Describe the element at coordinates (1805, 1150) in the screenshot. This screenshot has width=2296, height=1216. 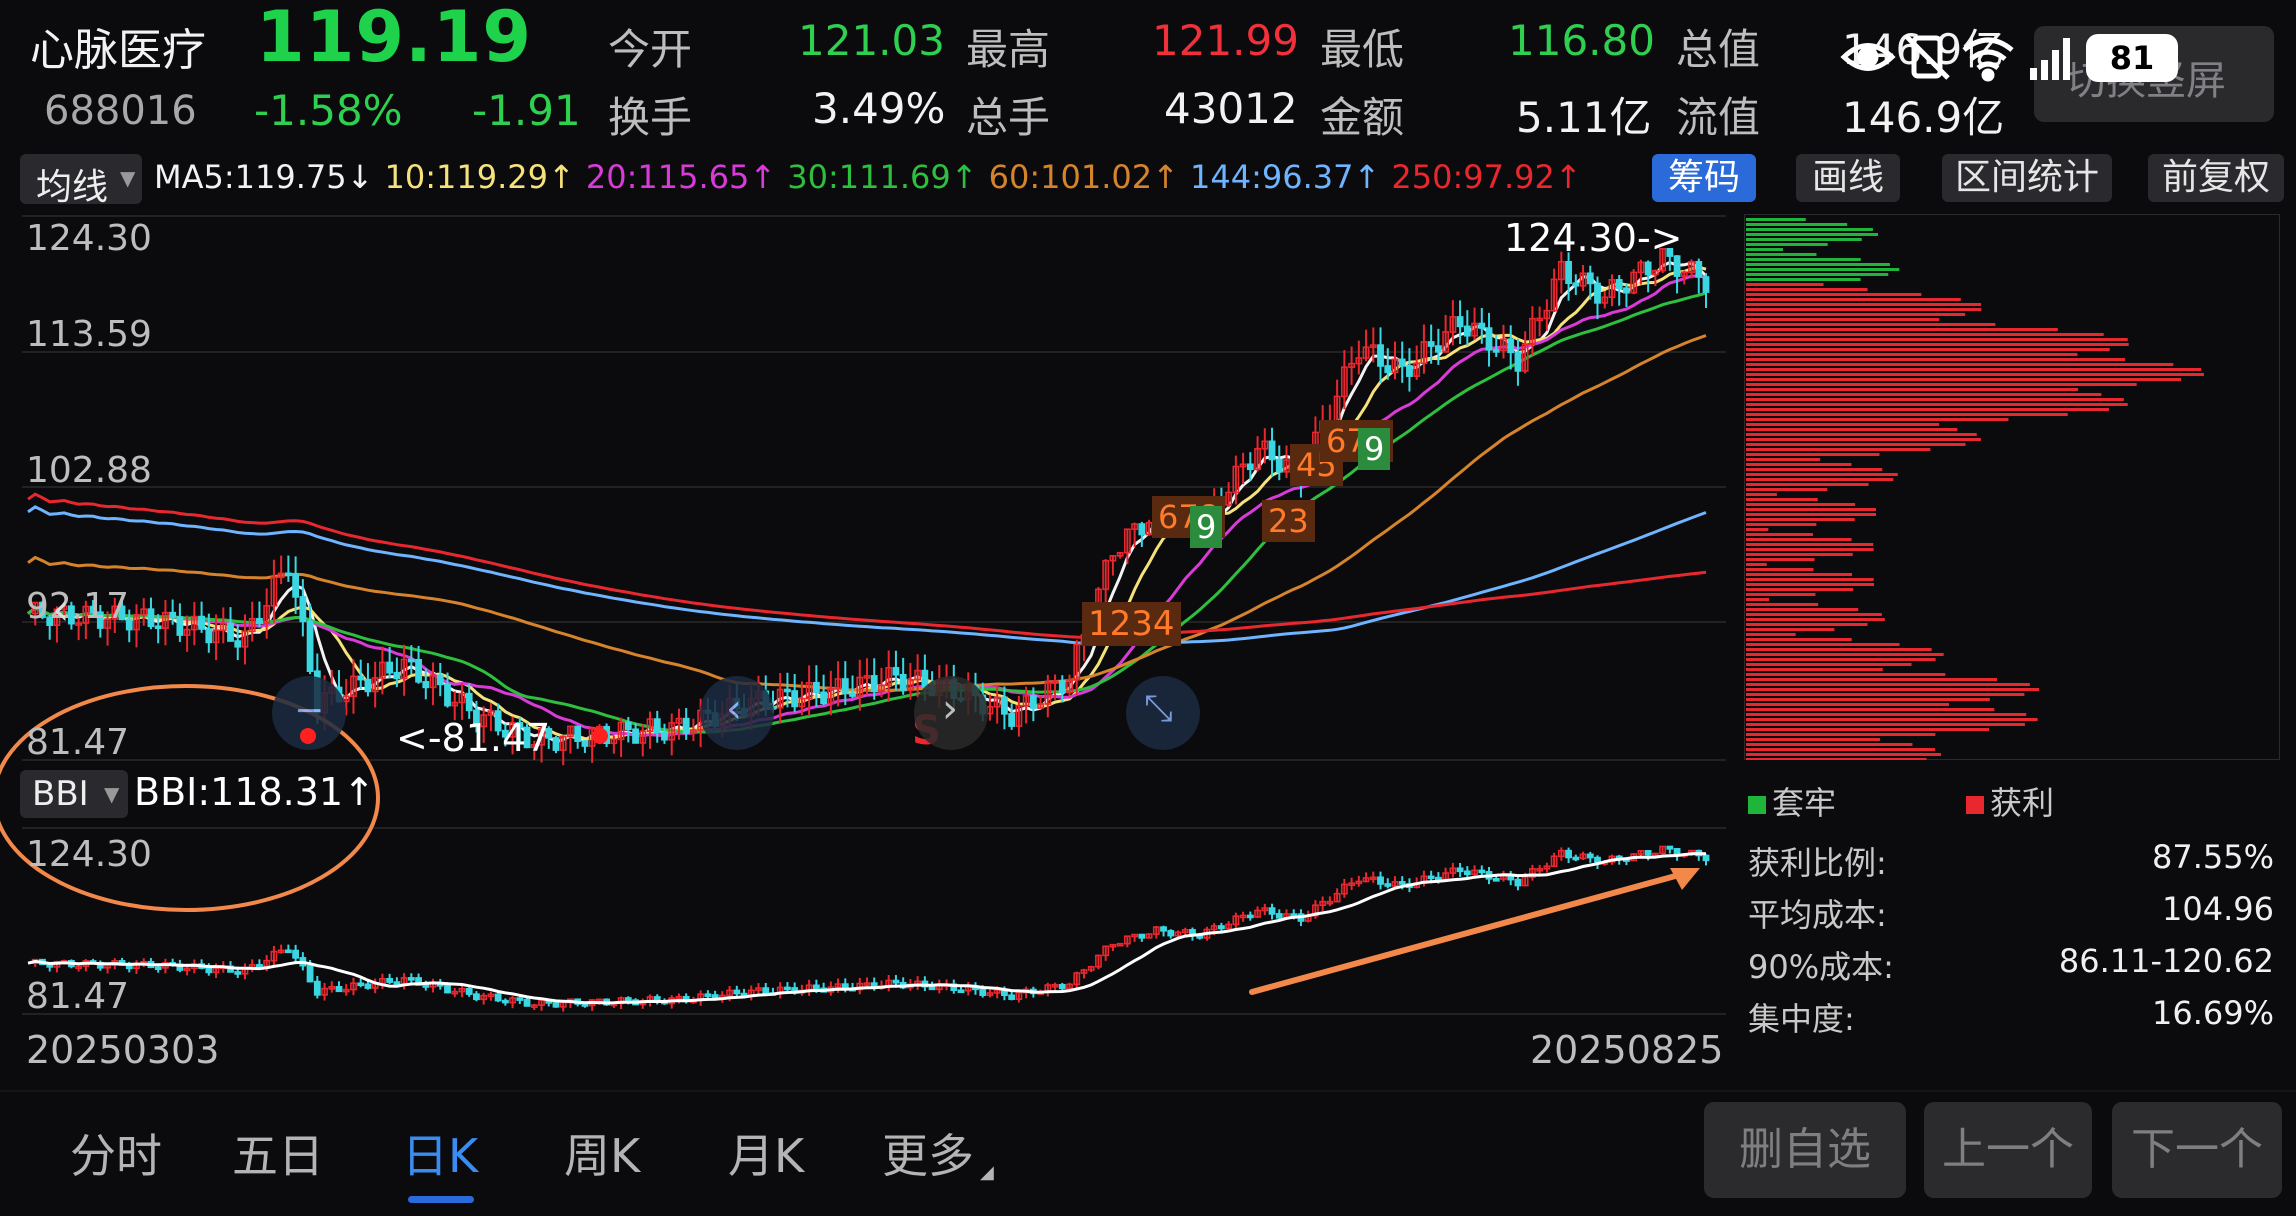
I see `remove-watchlist-button: 删自选` at that location.